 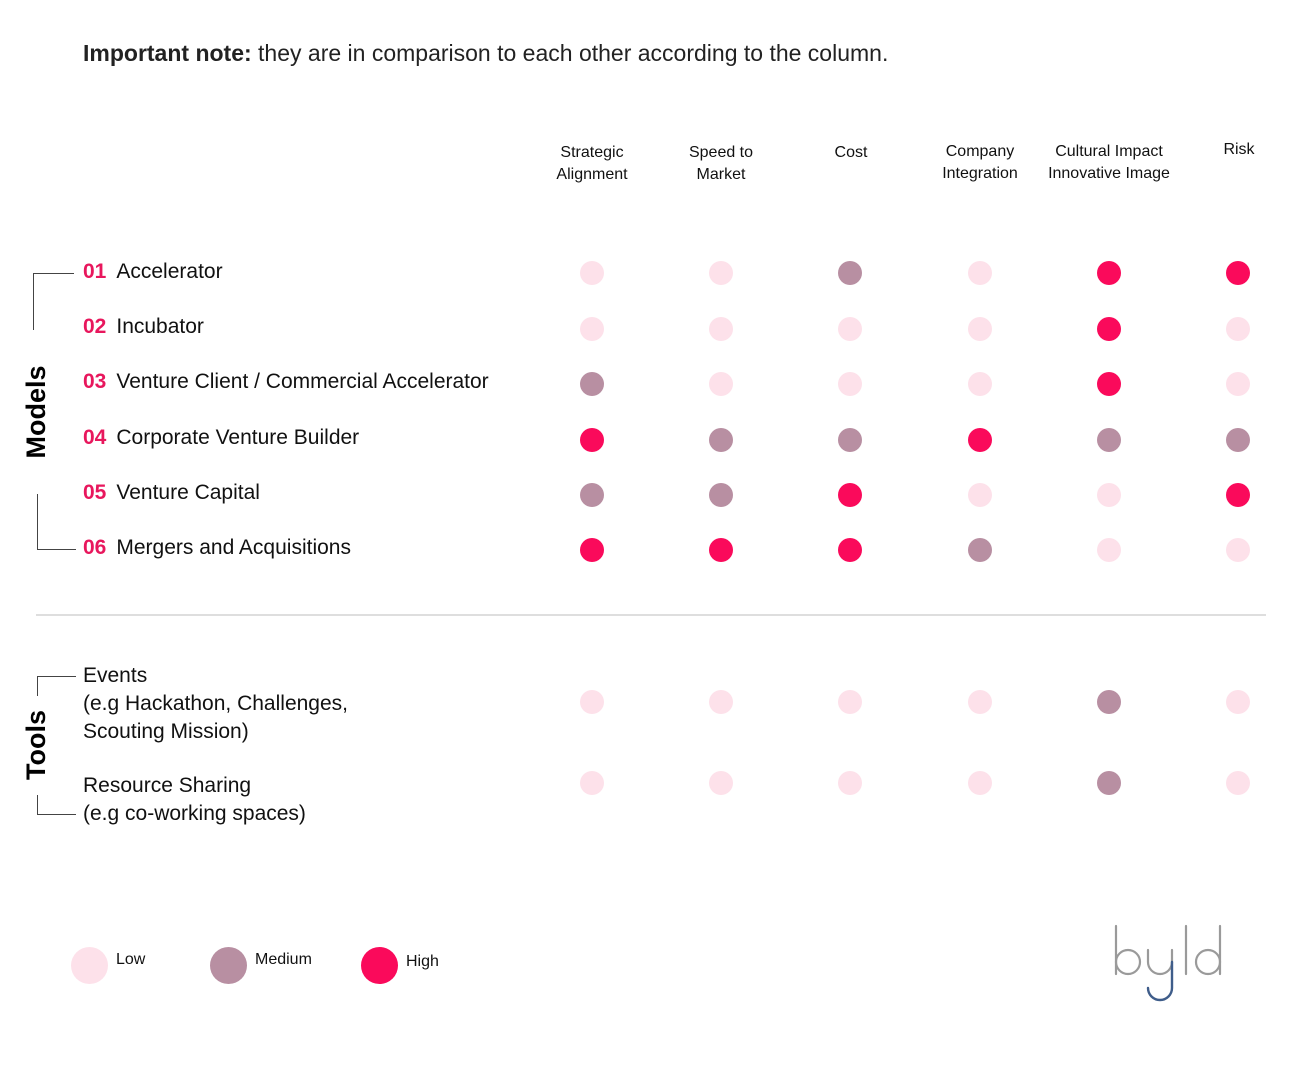 What do you see at coordinates (238, 437) in the screenshot?
I see `model-row-name: Corporate Venture Builder` at bounding box center [238, 437].